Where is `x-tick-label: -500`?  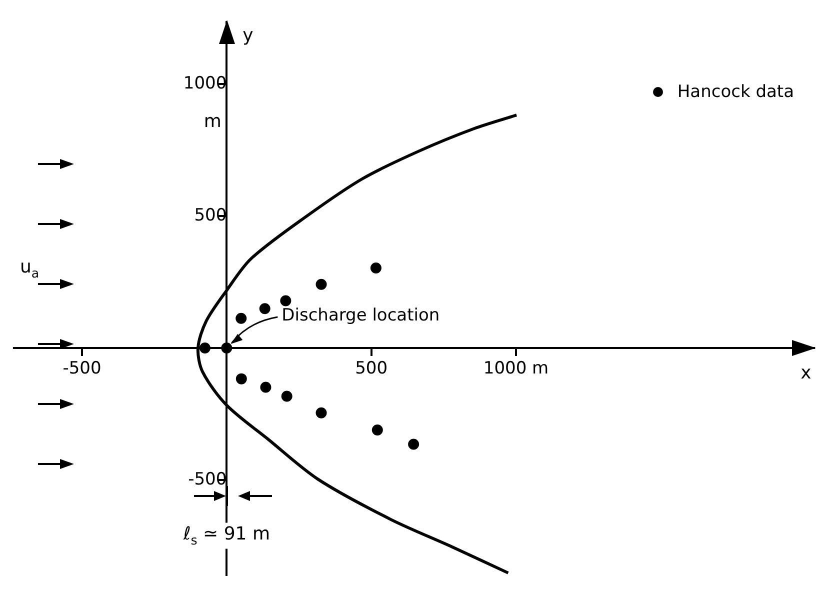
x-tick-label: -500 is located at coordinates (82, 368).